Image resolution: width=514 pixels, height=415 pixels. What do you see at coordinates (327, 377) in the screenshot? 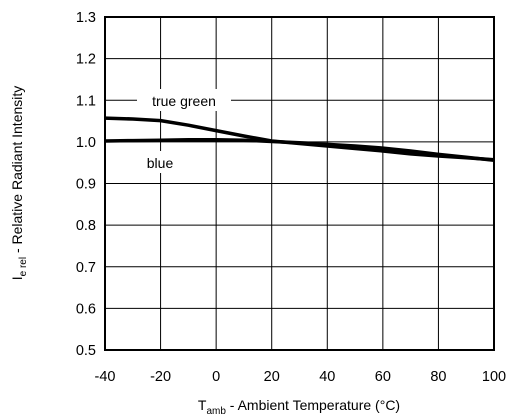
I see `x-tick-label: 40` at bounding box center [327, 377].